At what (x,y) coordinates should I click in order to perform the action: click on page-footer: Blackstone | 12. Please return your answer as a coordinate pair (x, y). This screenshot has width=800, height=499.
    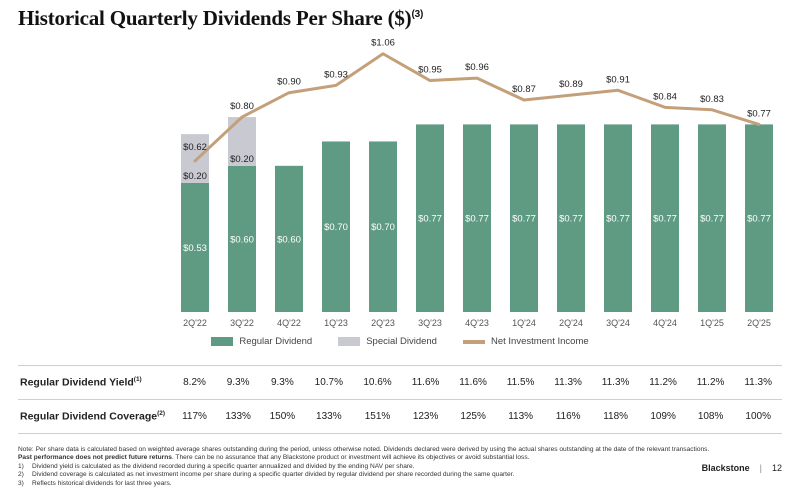
    Looking at the image, I should click on (742, 468).